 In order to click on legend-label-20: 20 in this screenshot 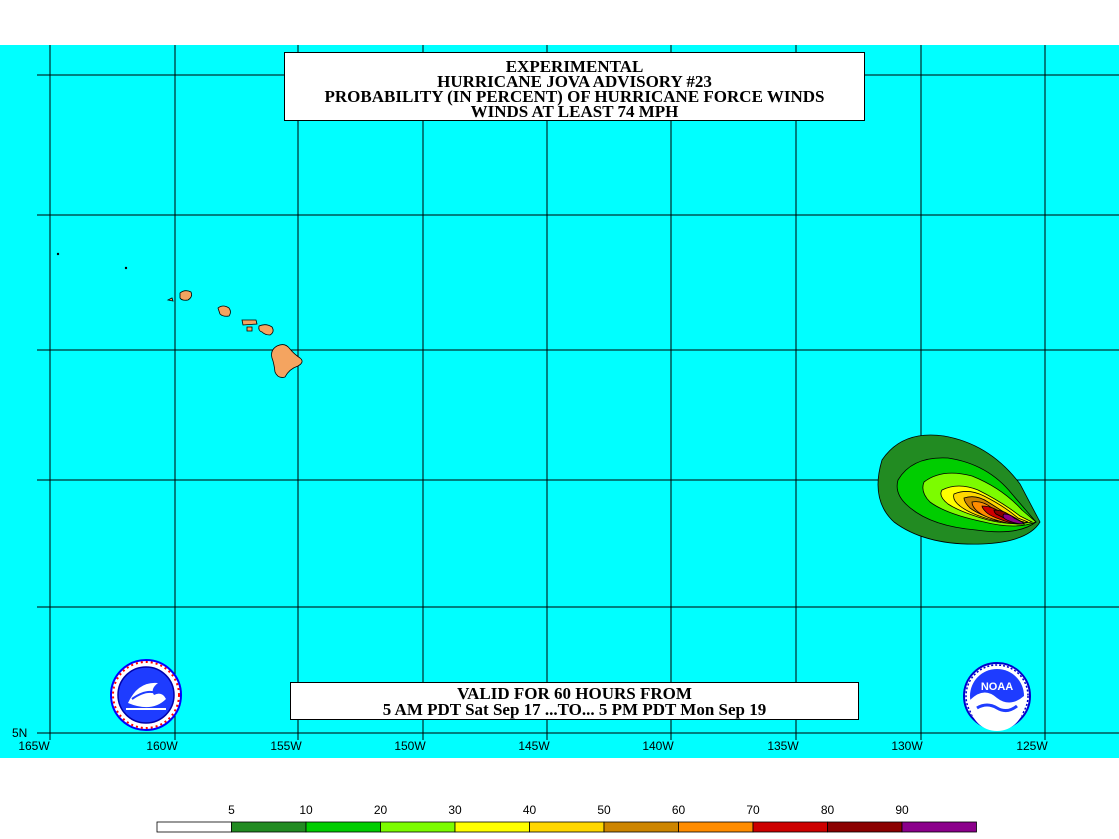, I will do `click(381, 810)`.